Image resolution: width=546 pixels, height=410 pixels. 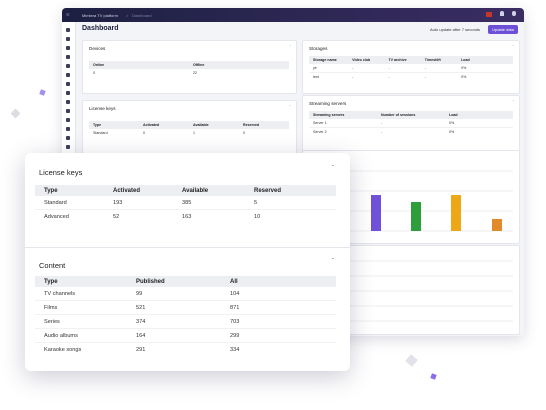 What do you see at coordinates (320, 132) in the screenshot?
I see `table-cell: Server 2` at bounding box center [320, 132].